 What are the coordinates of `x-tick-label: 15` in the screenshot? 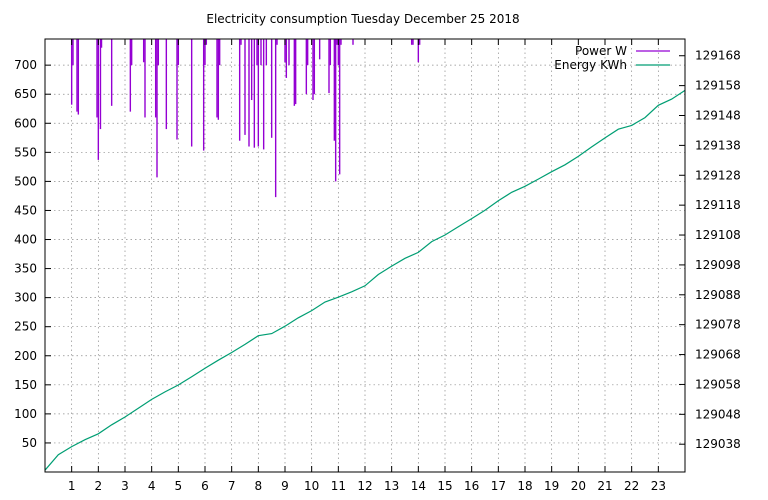 It's located at (444, 486).